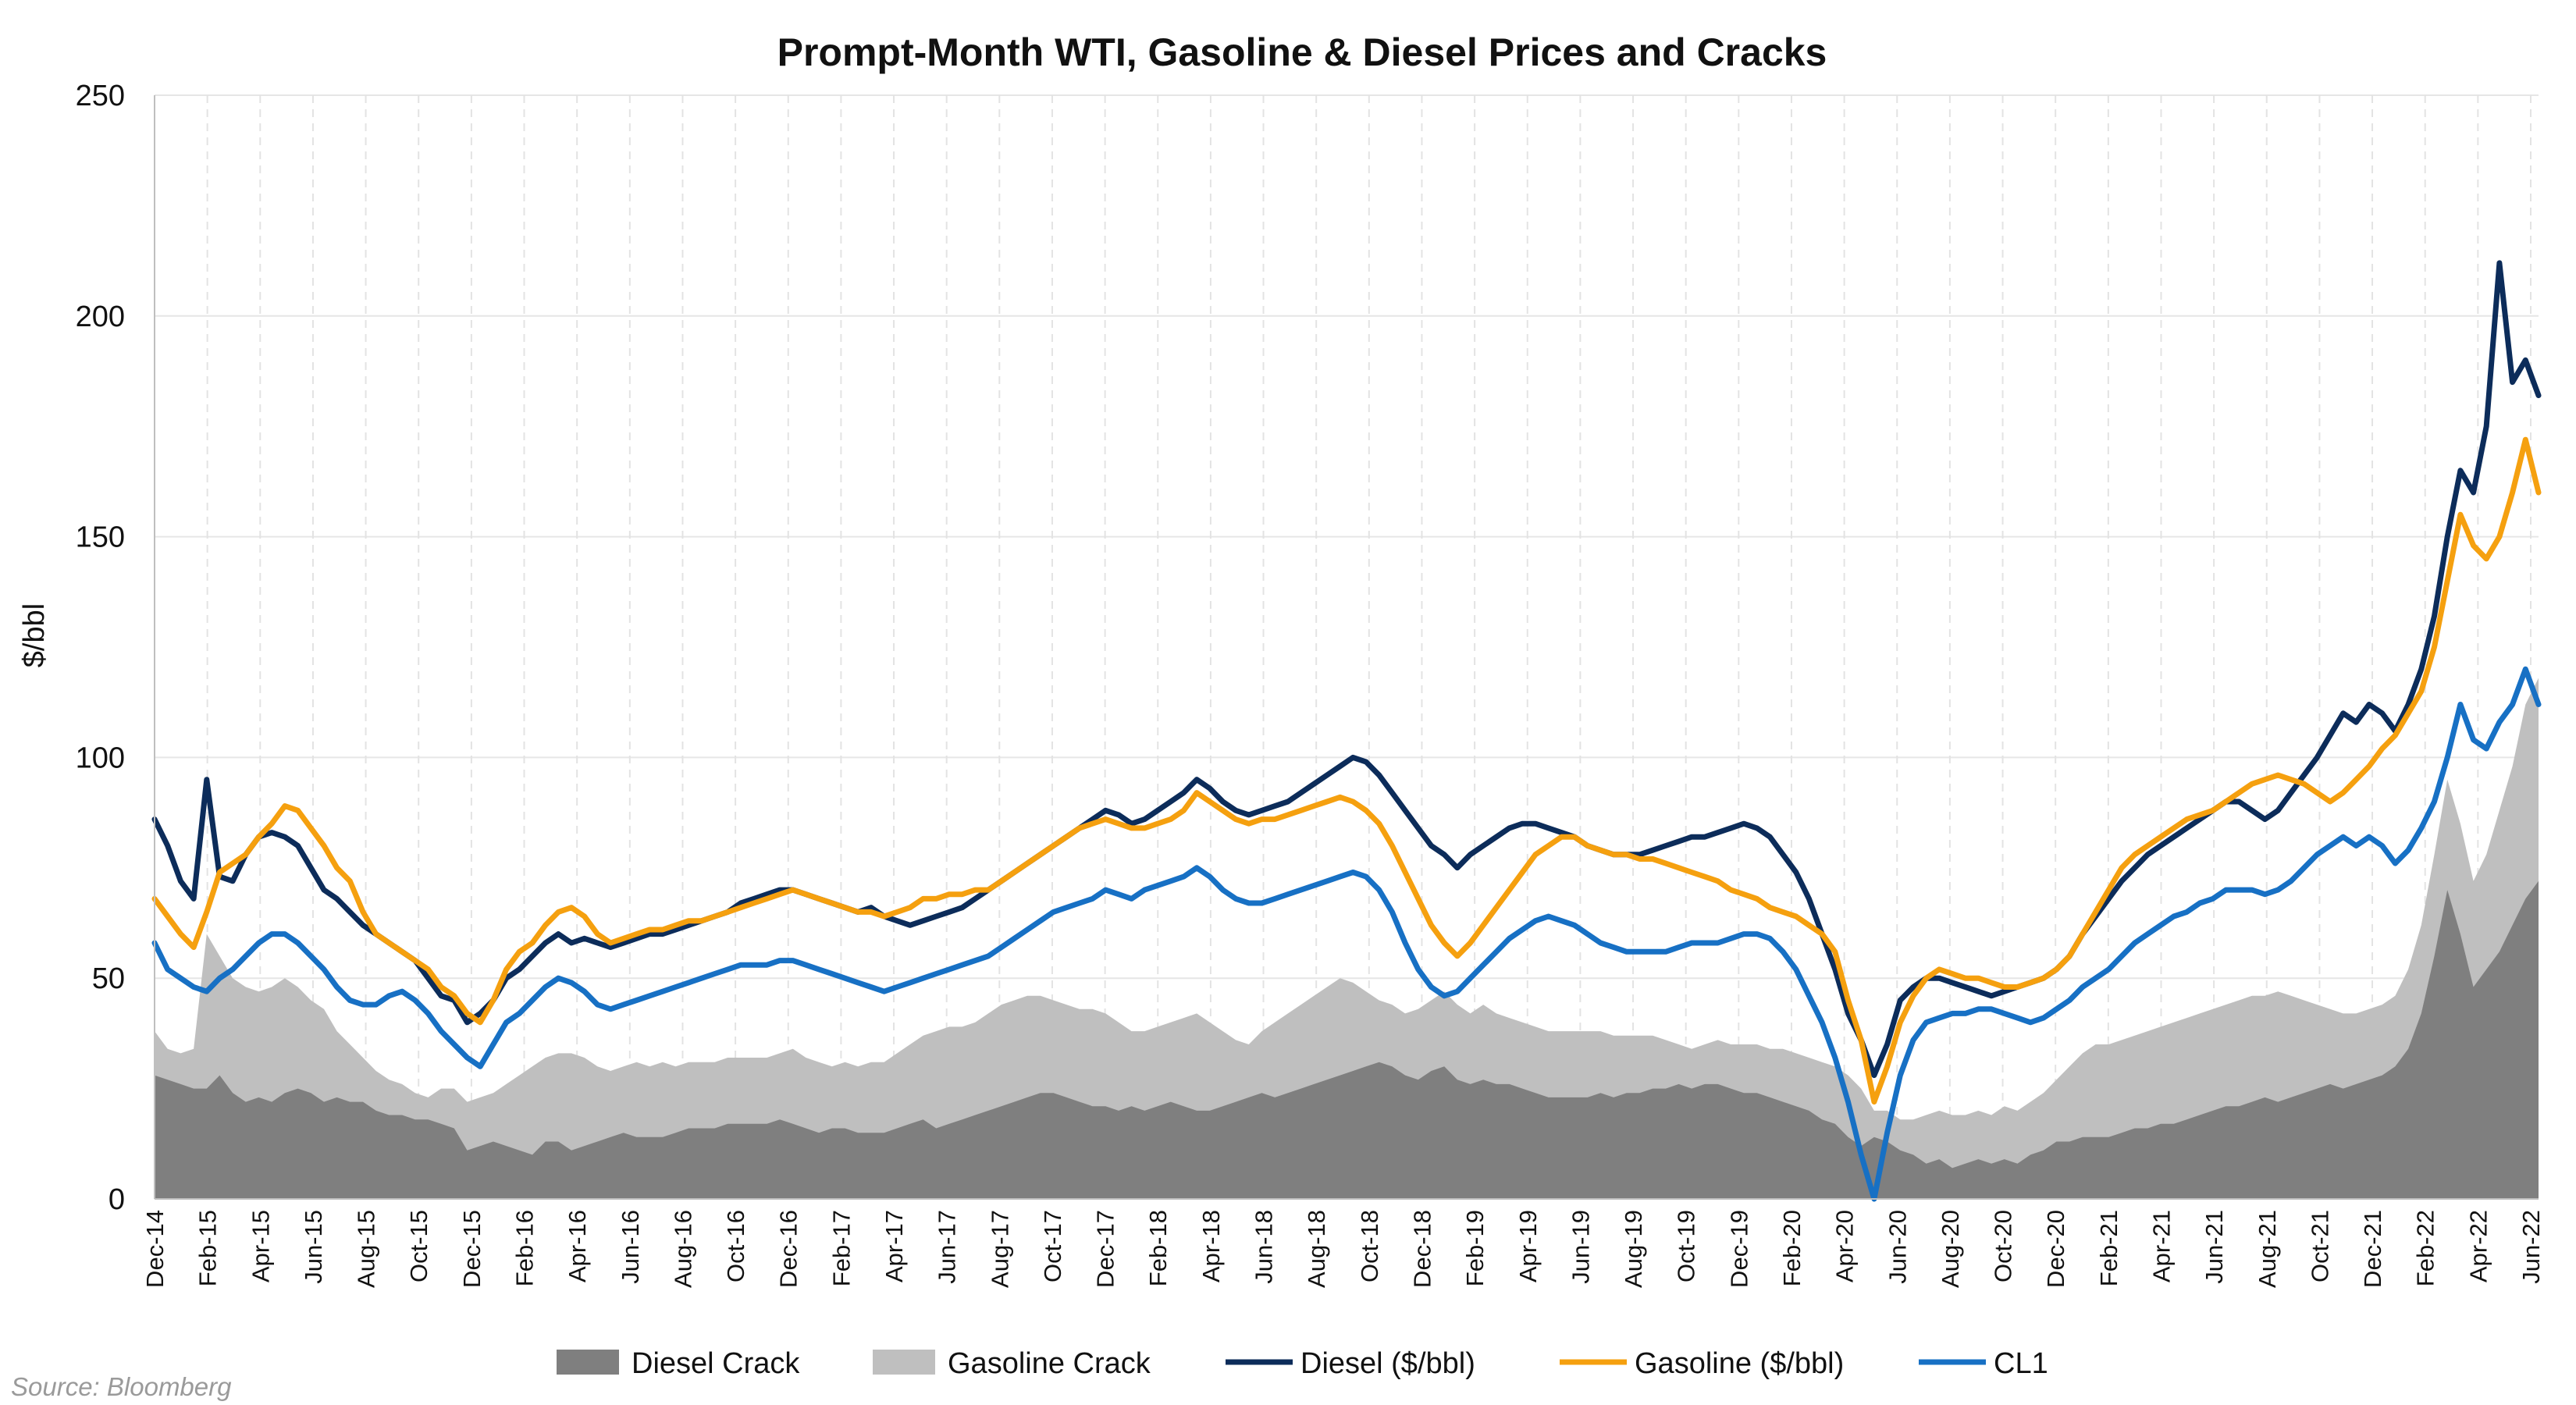 This screenshot has height=1405, width=2576. I want to click on x-tick-label: Dec-14, so click(155, 1249).